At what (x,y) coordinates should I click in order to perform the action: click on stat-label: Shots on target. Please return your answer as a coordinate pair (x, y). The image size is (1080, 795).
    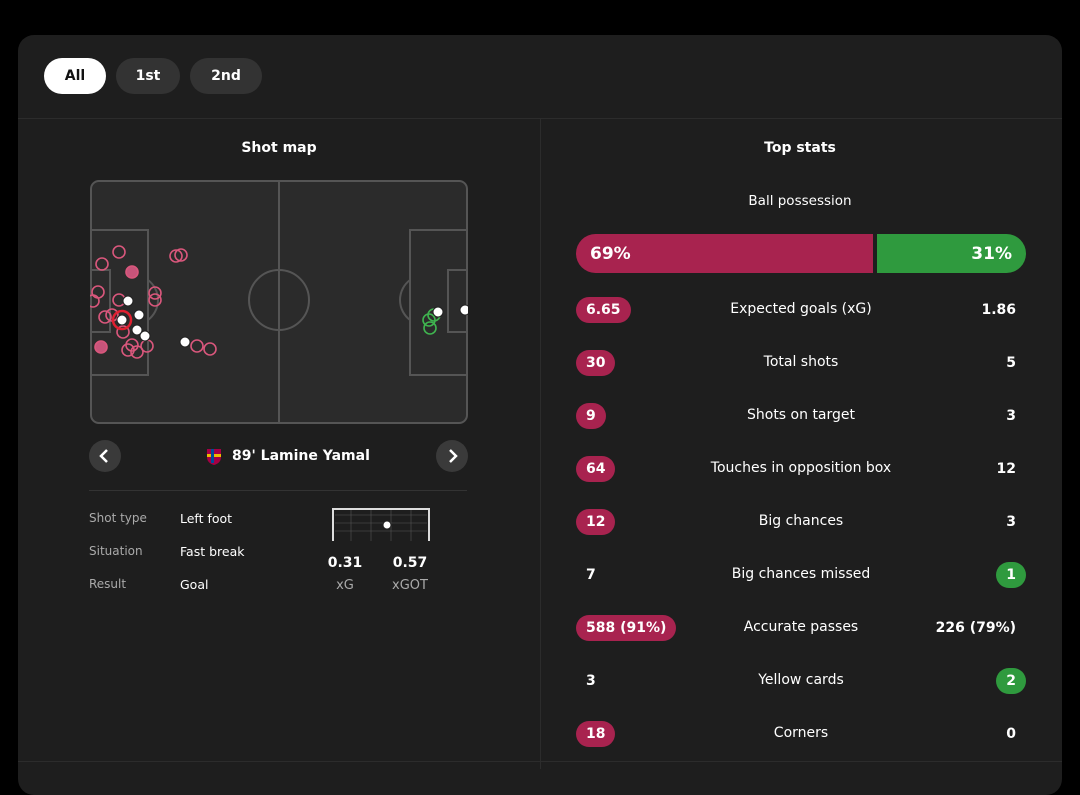
    Looking at the image, I should click on (801, 415).